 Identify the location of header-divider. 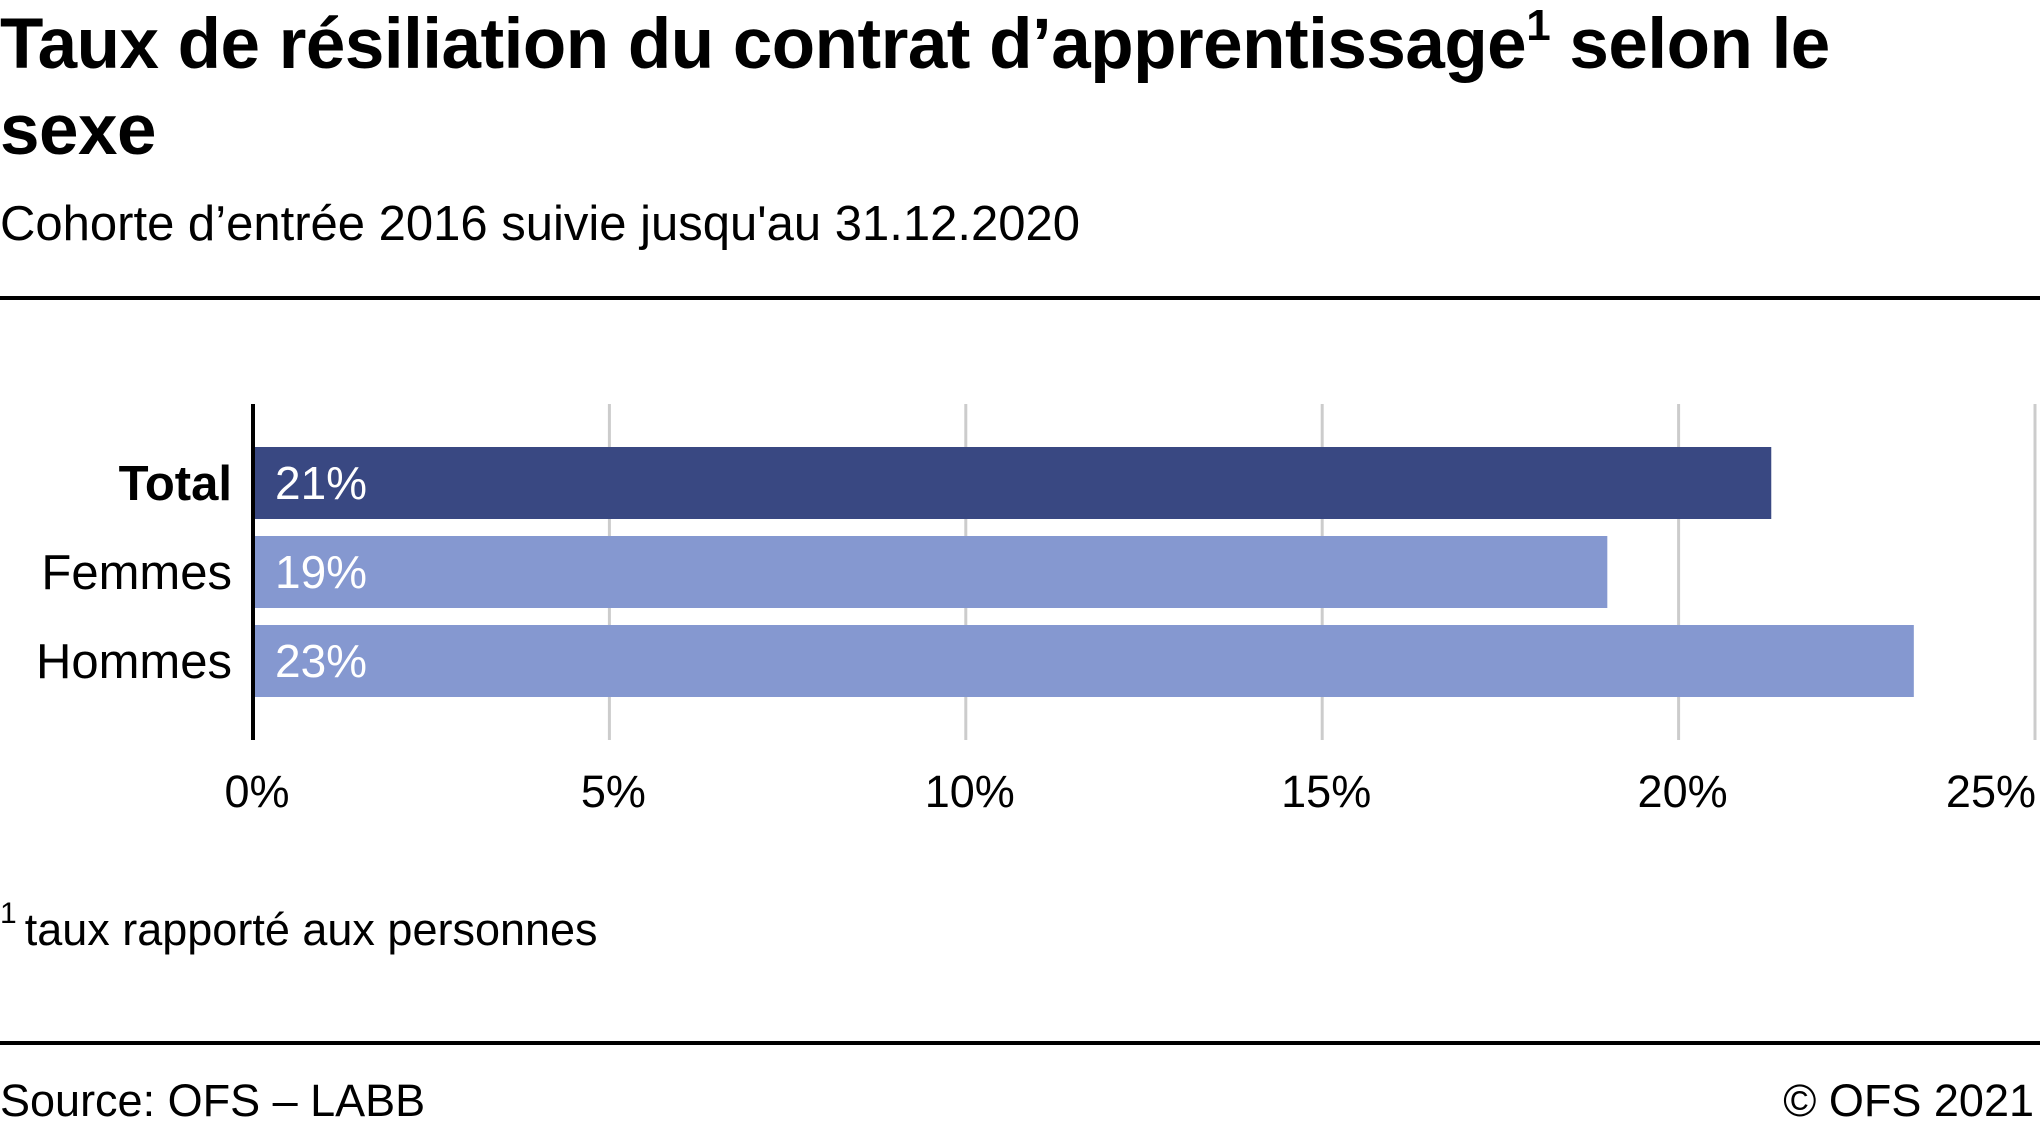
(1020, 298).